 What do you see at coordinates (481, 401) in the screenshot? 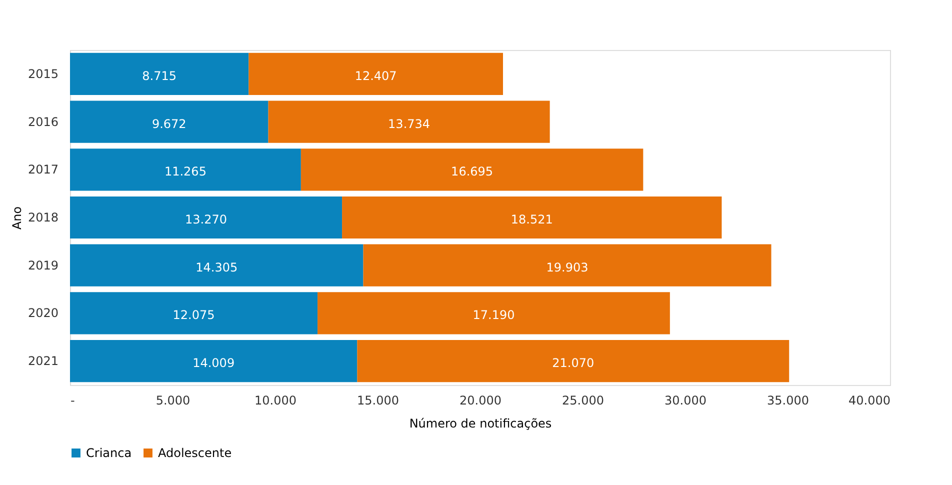
I see `x-tick-label: 20.000` at bounding box center [481, 401].